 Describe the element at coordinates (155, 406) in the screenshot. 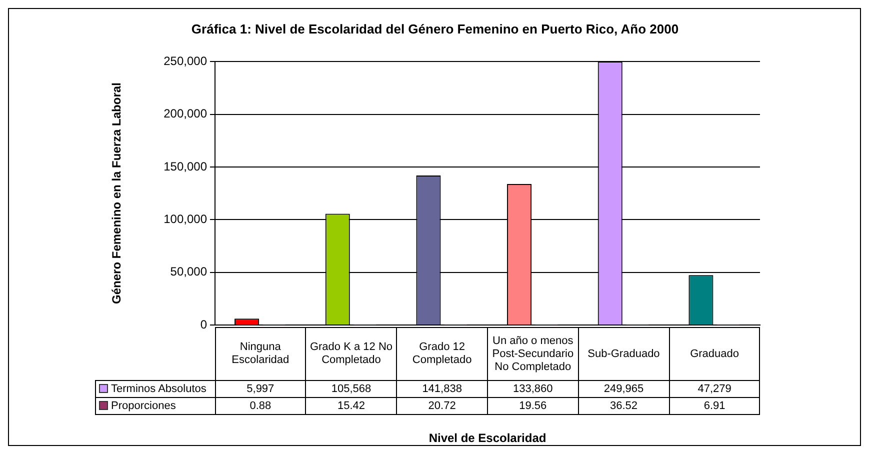

I see `legend-label: Proporciones` at that location.